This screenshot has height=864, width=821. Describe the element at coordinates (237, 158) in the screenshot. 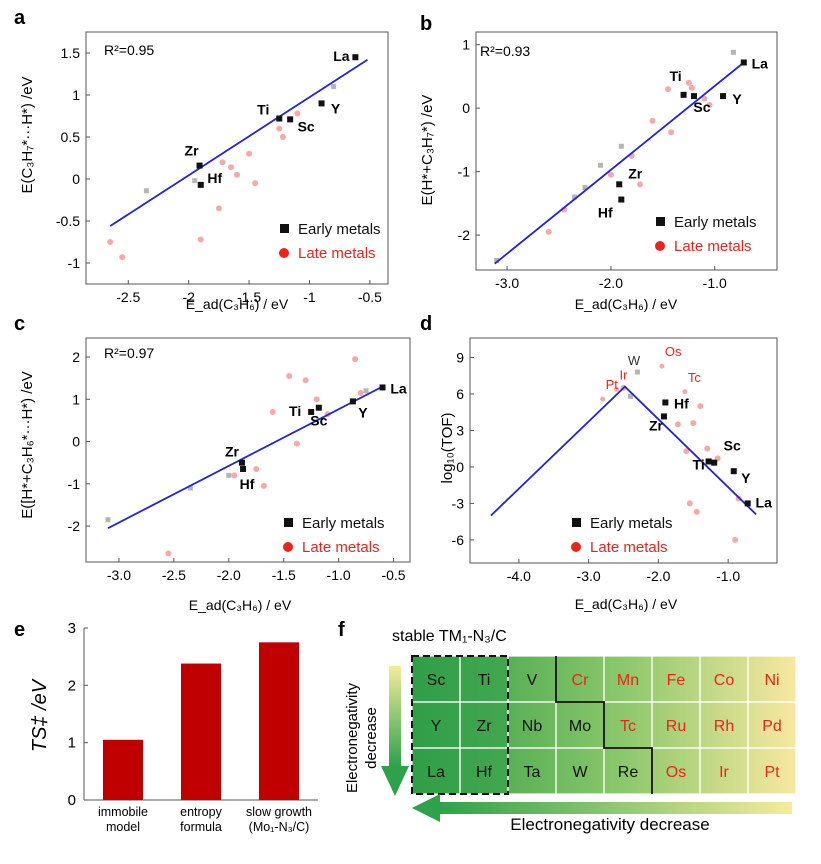

I see `plot-frame` at that location.